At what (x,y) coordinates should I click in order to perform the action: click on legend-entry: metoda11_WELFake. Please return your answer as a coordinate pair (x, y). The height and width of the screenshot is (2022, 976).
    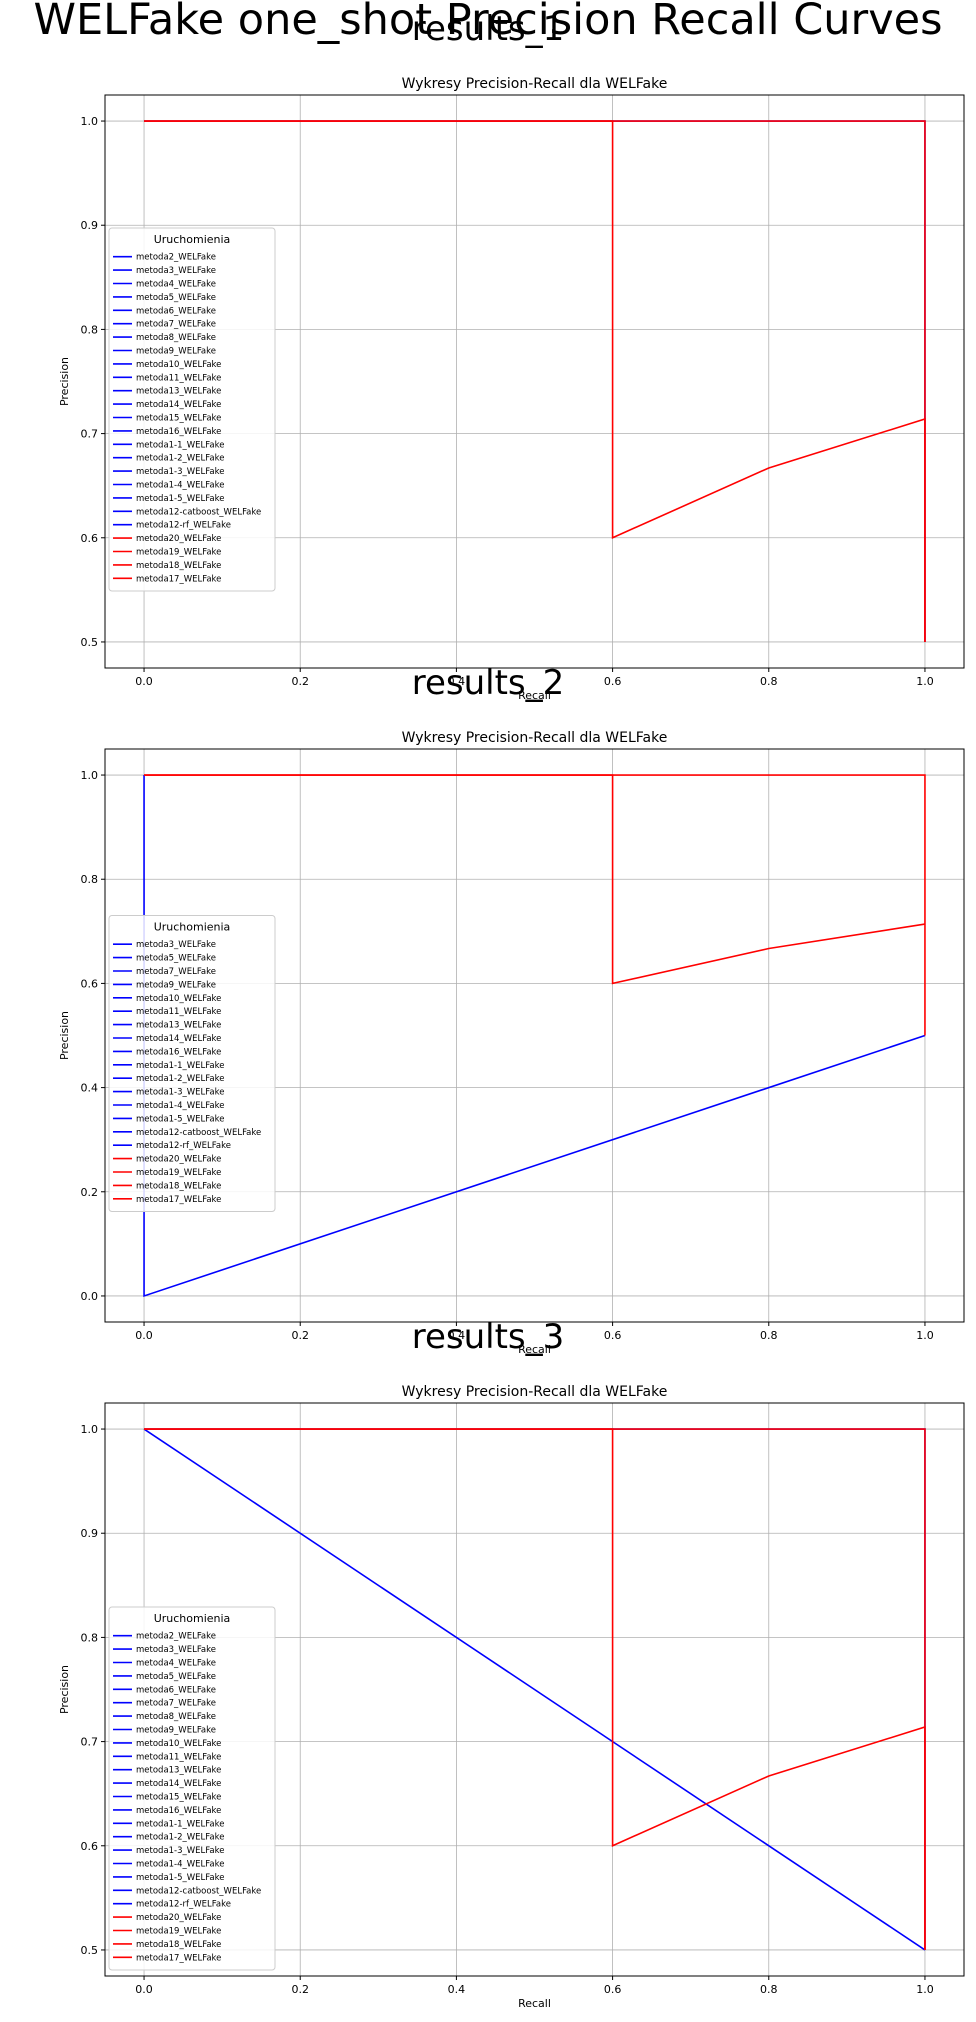
    Looking at the image, I should click on (178, 1757).